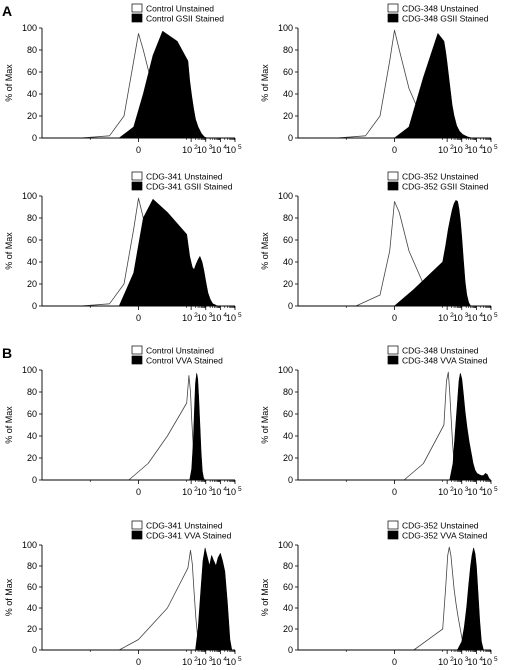 The image size is (506, 670). What do you see at coordinates (445, 19) in the screenshot?
I see `legend-entry: CDG-348 GSII Stained` at bounding box center [445, 19].